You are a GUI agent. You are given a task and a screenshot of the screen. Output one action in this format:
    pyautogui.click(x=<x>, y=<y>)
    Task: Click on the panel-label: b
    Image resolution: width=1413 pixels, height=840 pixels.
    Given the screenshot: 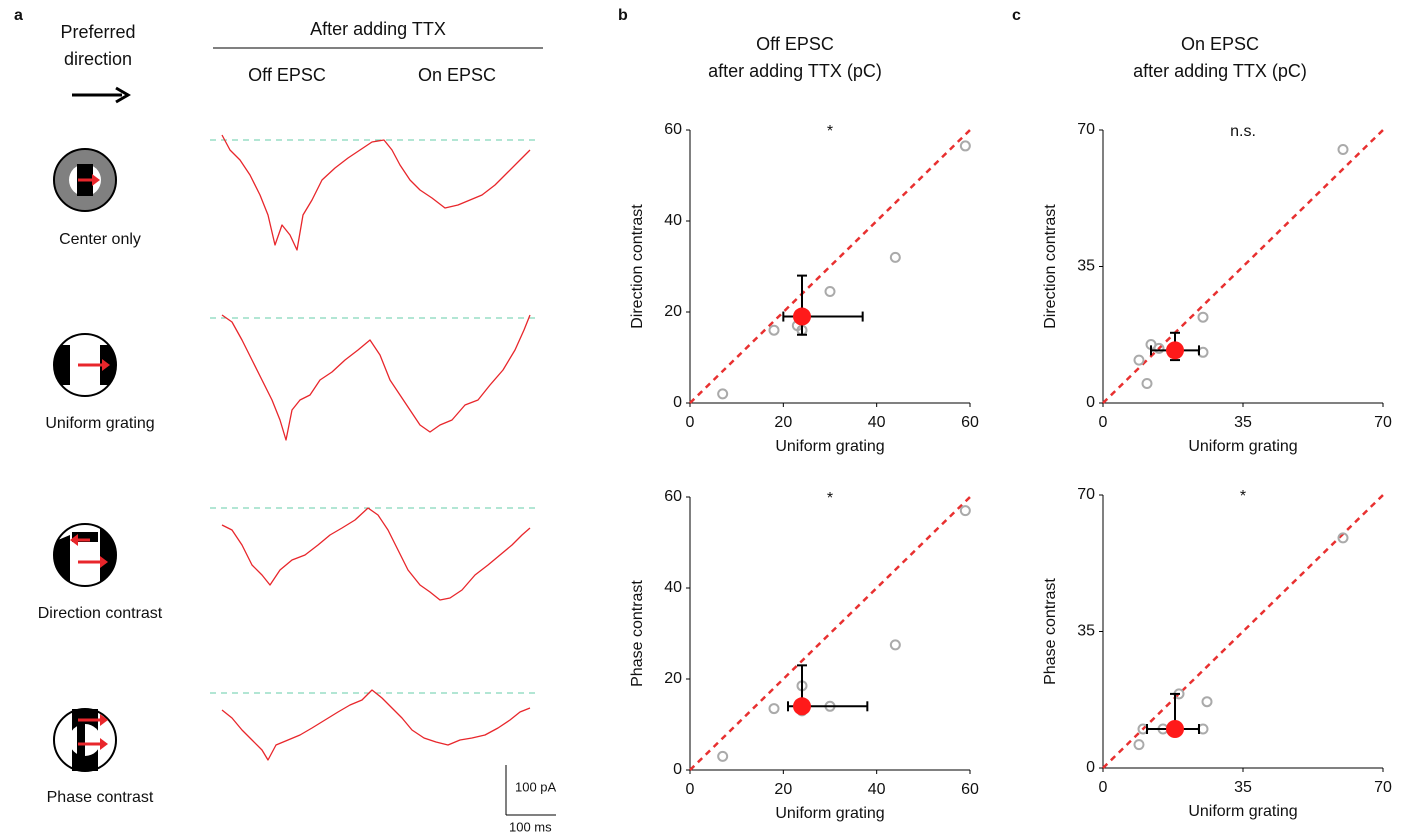 What is the action you would take?
    pyautogui.click(x=623, y=15)
    